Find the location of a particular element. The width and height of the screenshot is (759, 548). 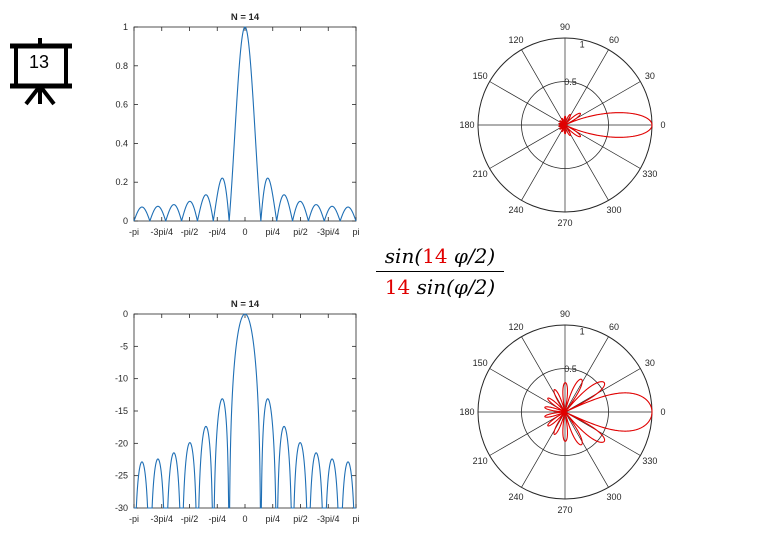

formula-n-denominator: 14 is located at coordinates (397, 287).